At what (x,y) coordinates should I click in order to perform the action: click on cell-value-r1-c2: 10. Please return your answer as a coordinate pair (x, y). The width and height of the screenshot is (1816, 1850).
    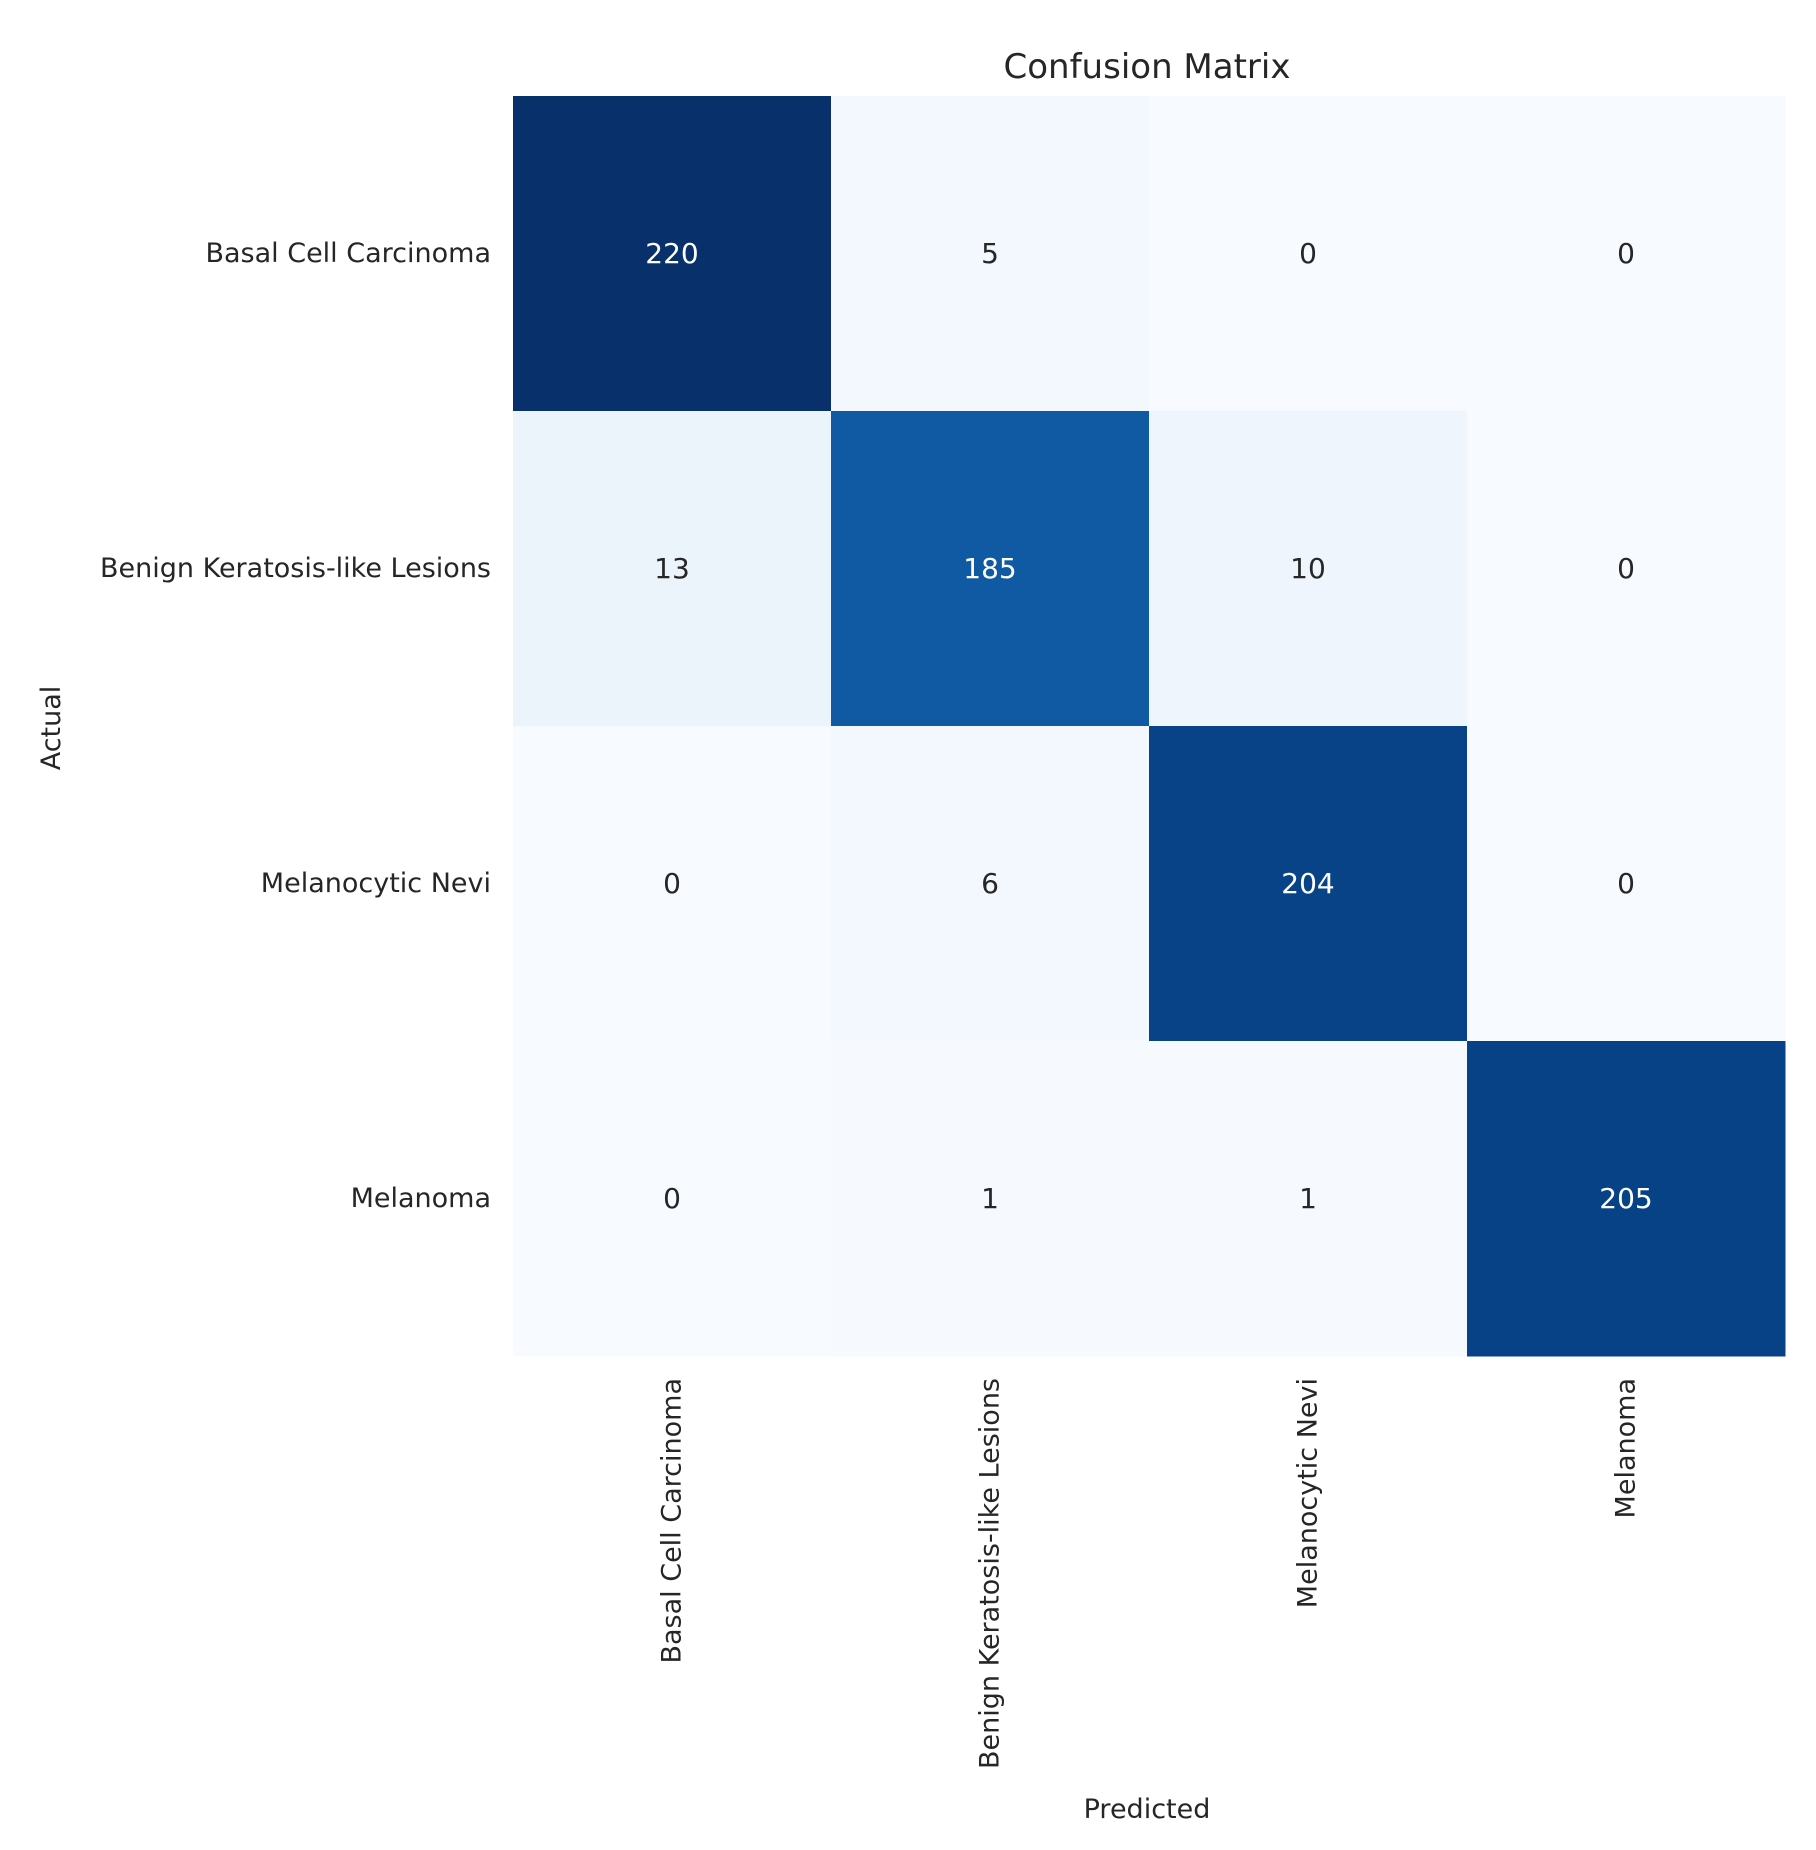
    Looking at the image, I should click on (1308, 568).